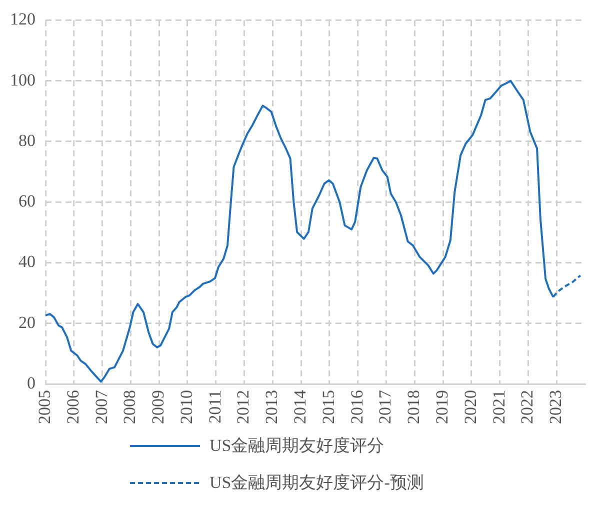  I want to click on y-tick-label: 40, so click(27, 262).